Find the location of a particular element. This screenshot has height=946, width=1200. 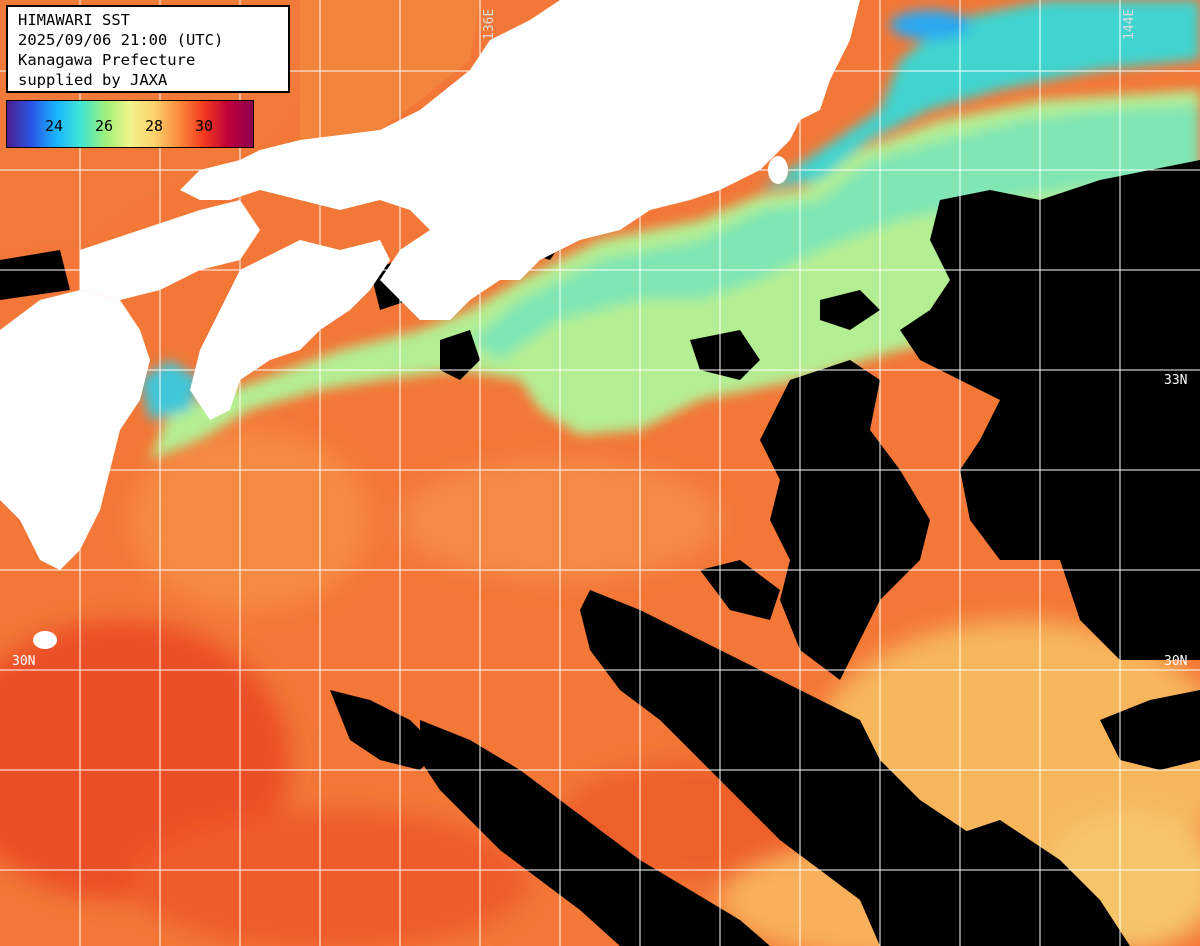

map-credit: supplied by JAXA is located at coordinates (93, 80).